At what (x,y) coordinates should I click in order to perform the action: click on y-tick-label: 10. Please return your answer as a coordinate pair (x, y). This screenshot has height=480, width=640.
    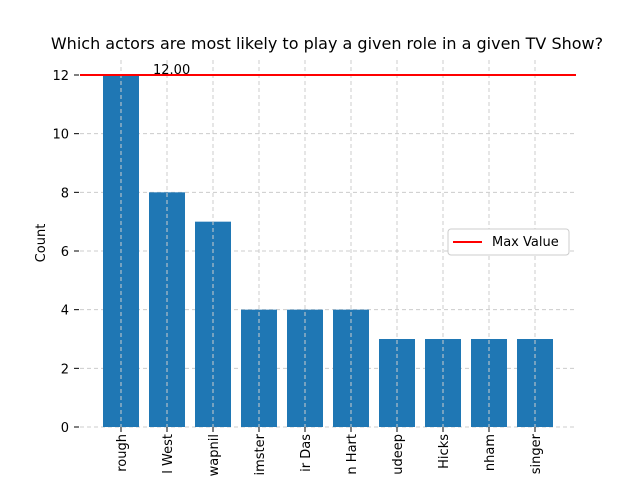
    Looking at the image, I should click on (60, 135).